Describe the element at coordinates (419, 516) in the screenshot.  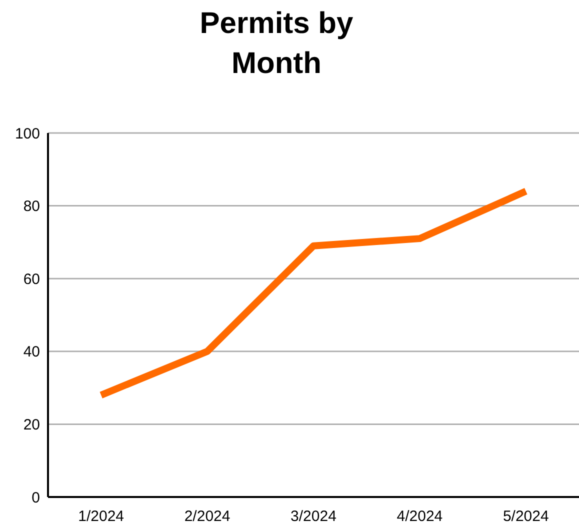
I see `x-tick-label: 4/2024` at that location.